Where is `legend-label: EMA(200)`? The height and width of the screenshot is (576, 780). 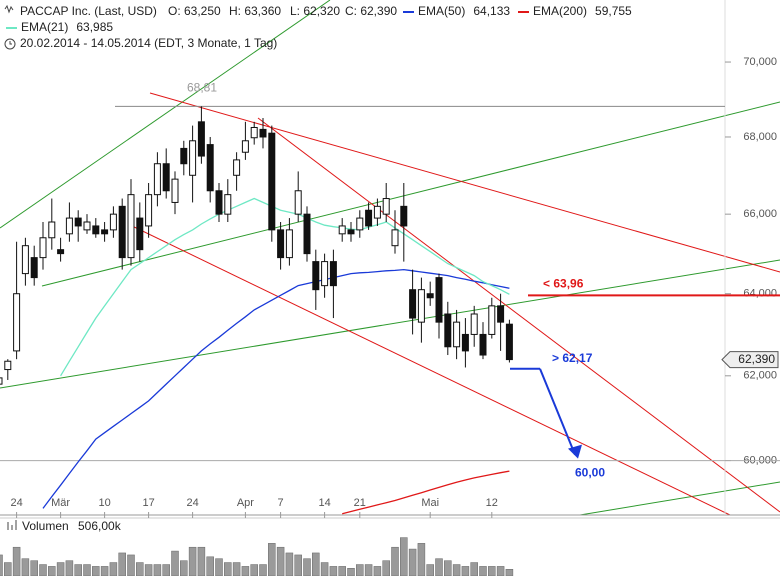 legend-label: EMA(200) is located at coordinates (560, 11).